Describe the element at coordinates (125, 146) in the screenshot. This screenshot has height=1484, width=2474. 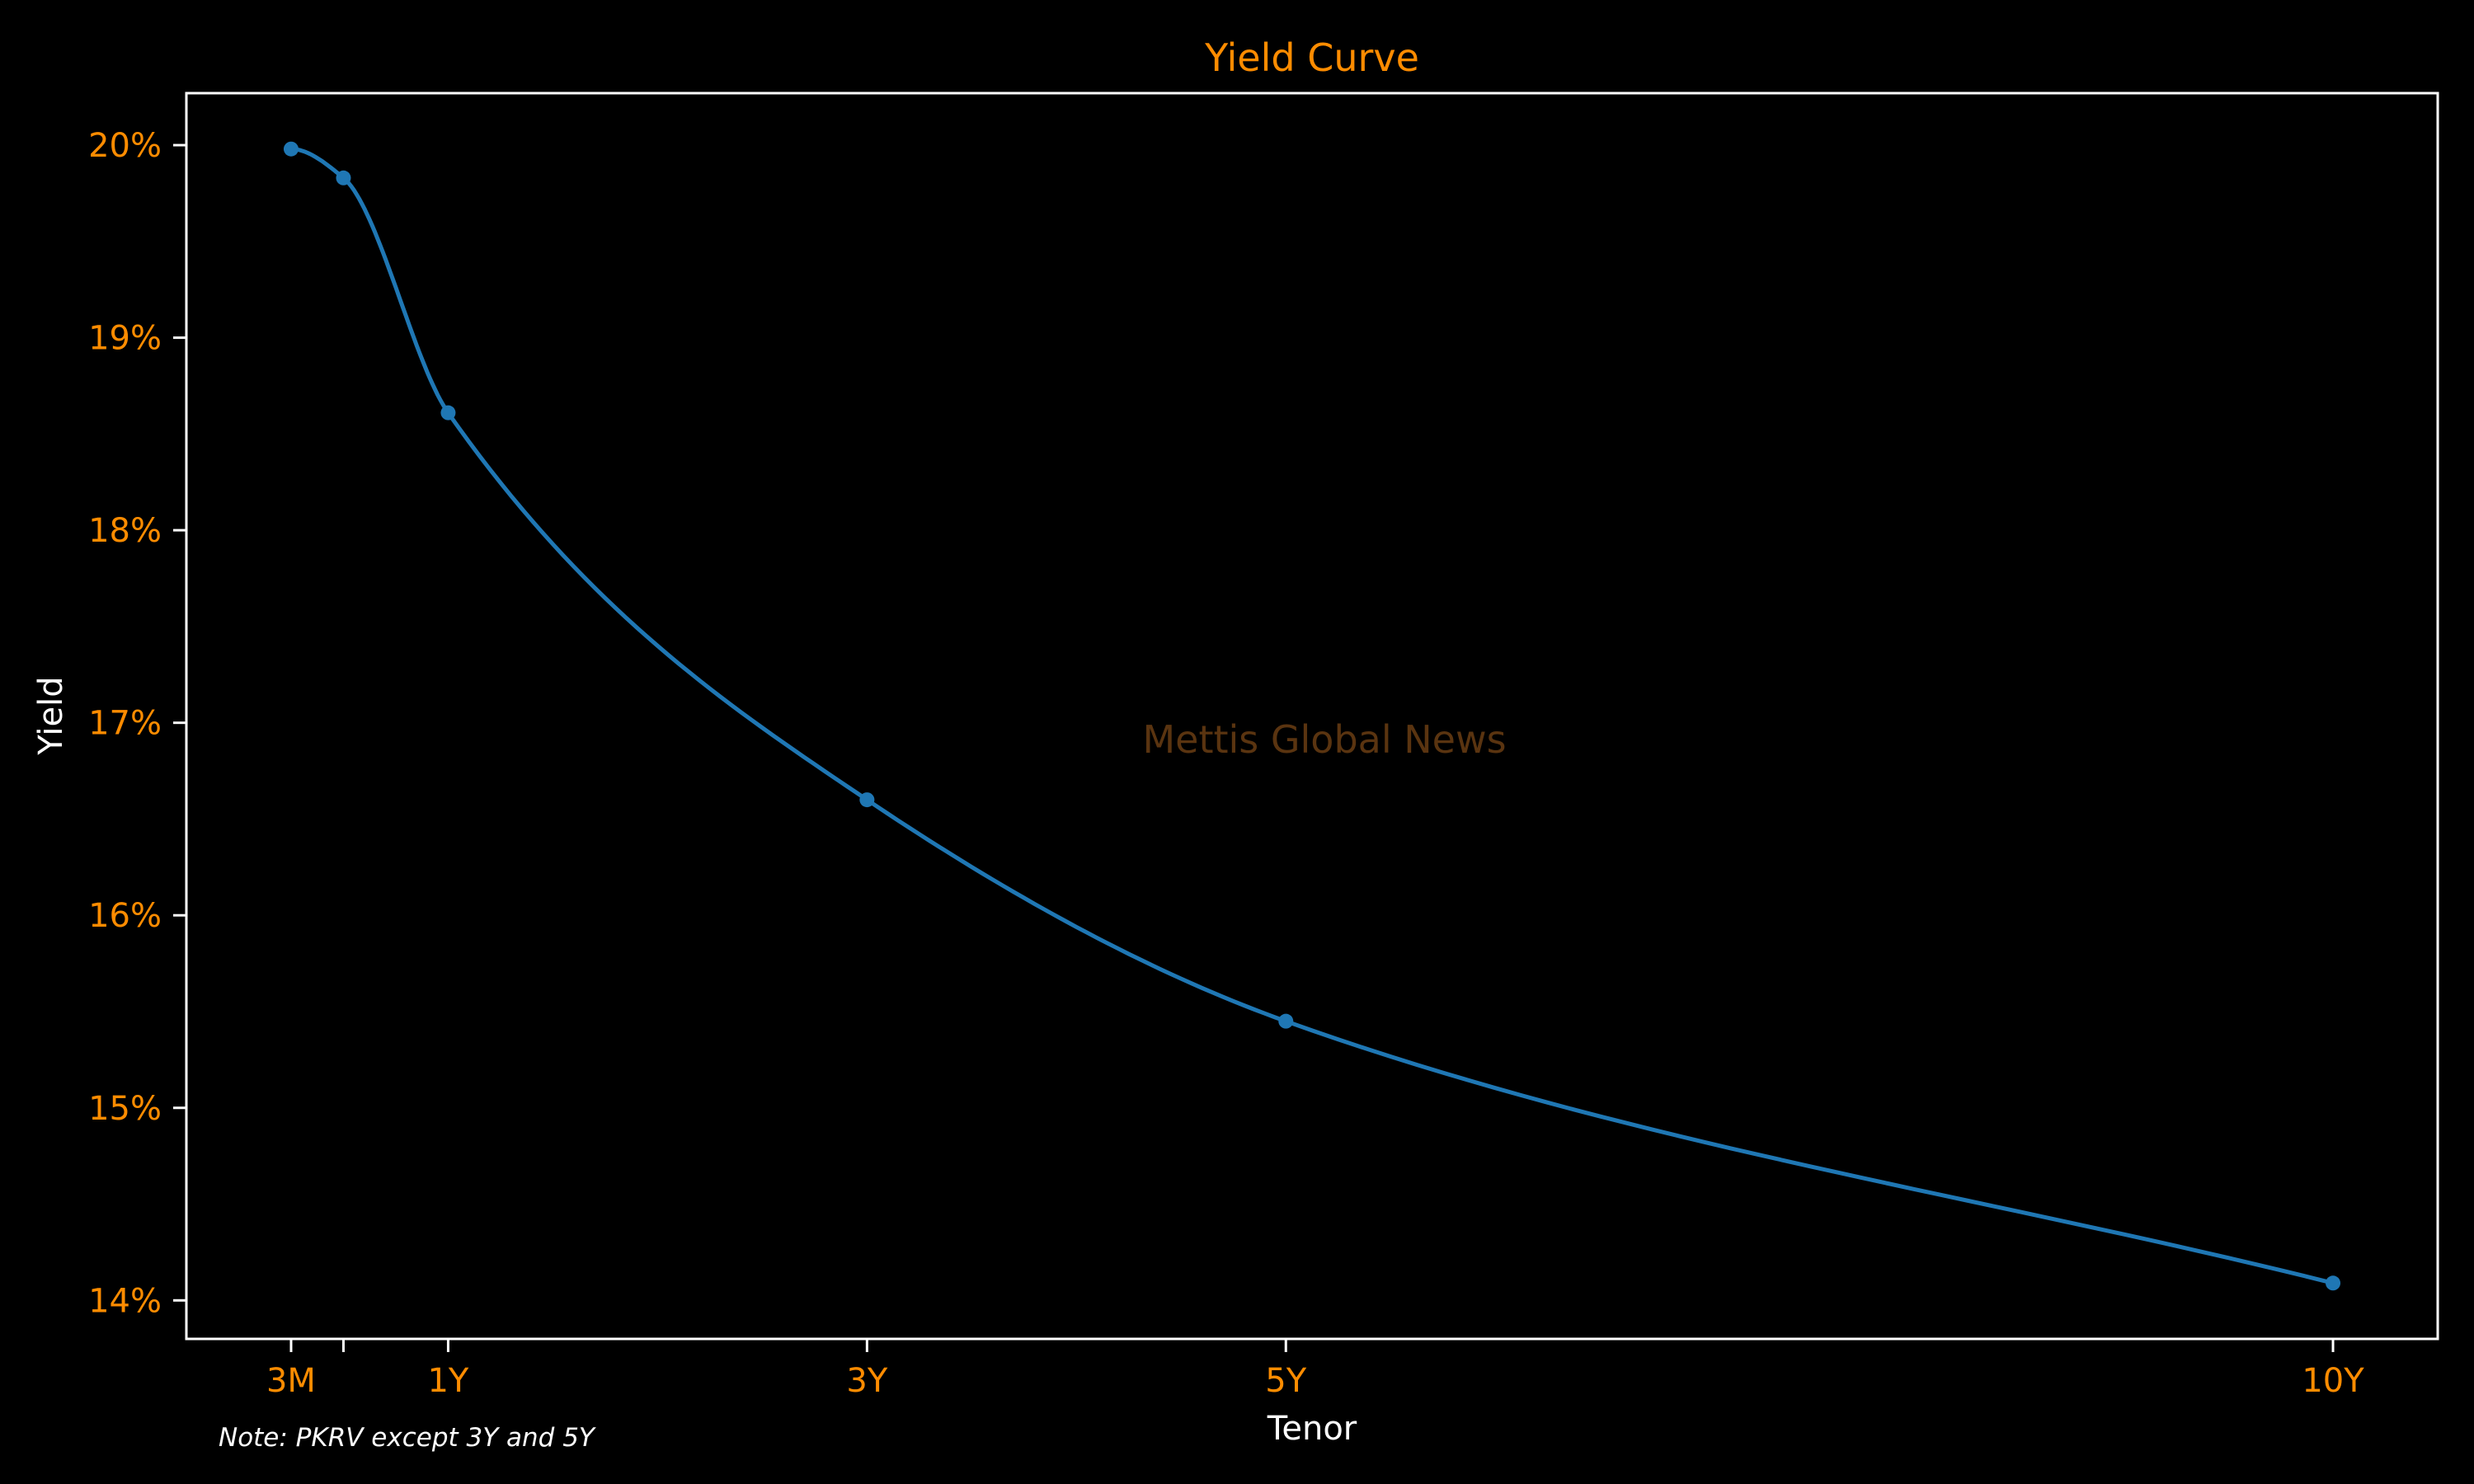
I see `y-tick-label: 20%` at that location.